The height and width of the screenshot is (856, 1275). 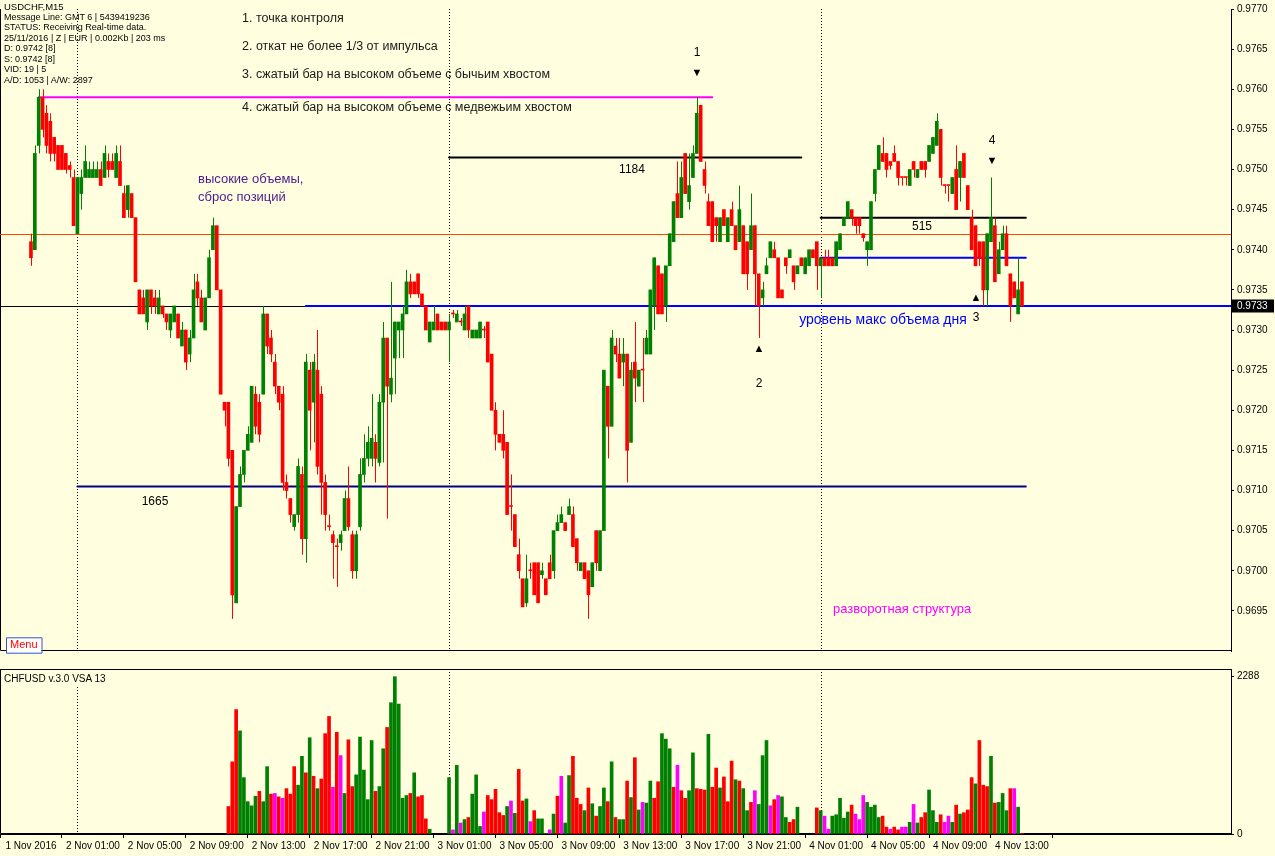 What do you see at coordinates (992, 140) in the screenshot?
I see `annotation: 4` at bounding box center [992, 140].